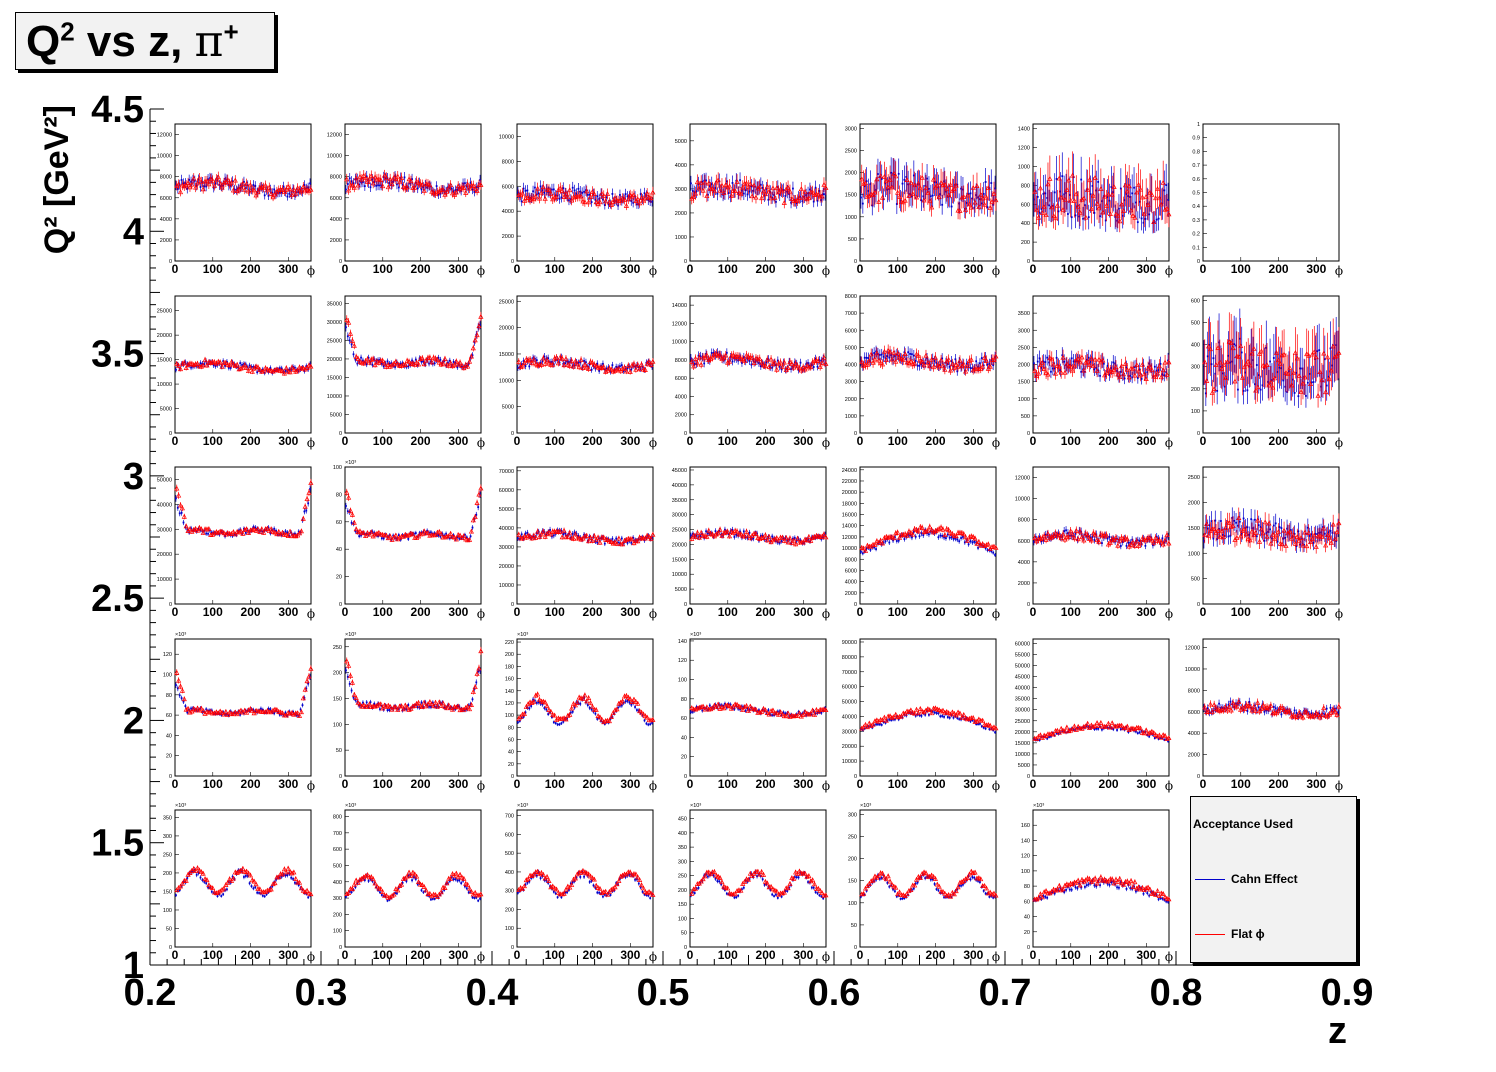 The height and width of the screenshot is (1072, 1496). What do you see at coordinates (336, 178) in the screenshot?
I see `panel-y-tick-label: 8000` at bounding box center [336, 178].